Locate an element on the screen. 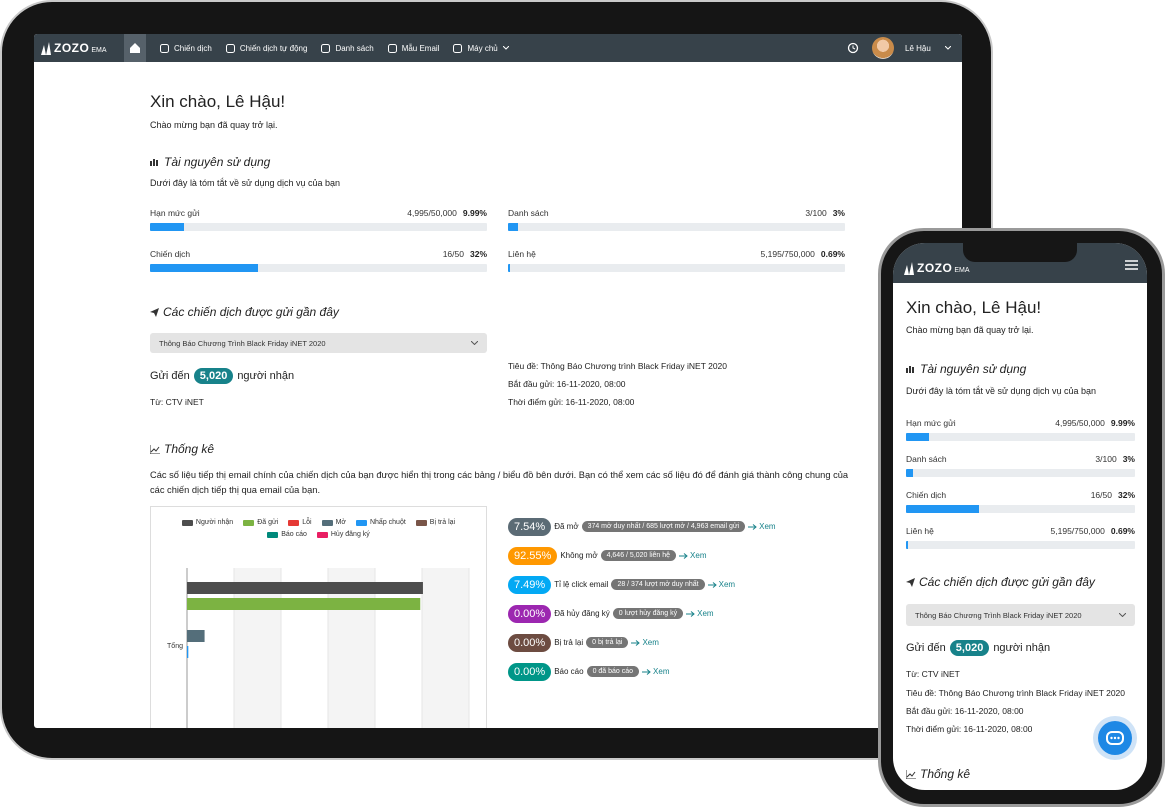 The height and width of the screenshot is (809, 1168). stat-row: 0.00% Bị trả lại 0 bị trả lại Xem is located at coordinates (642, 642).